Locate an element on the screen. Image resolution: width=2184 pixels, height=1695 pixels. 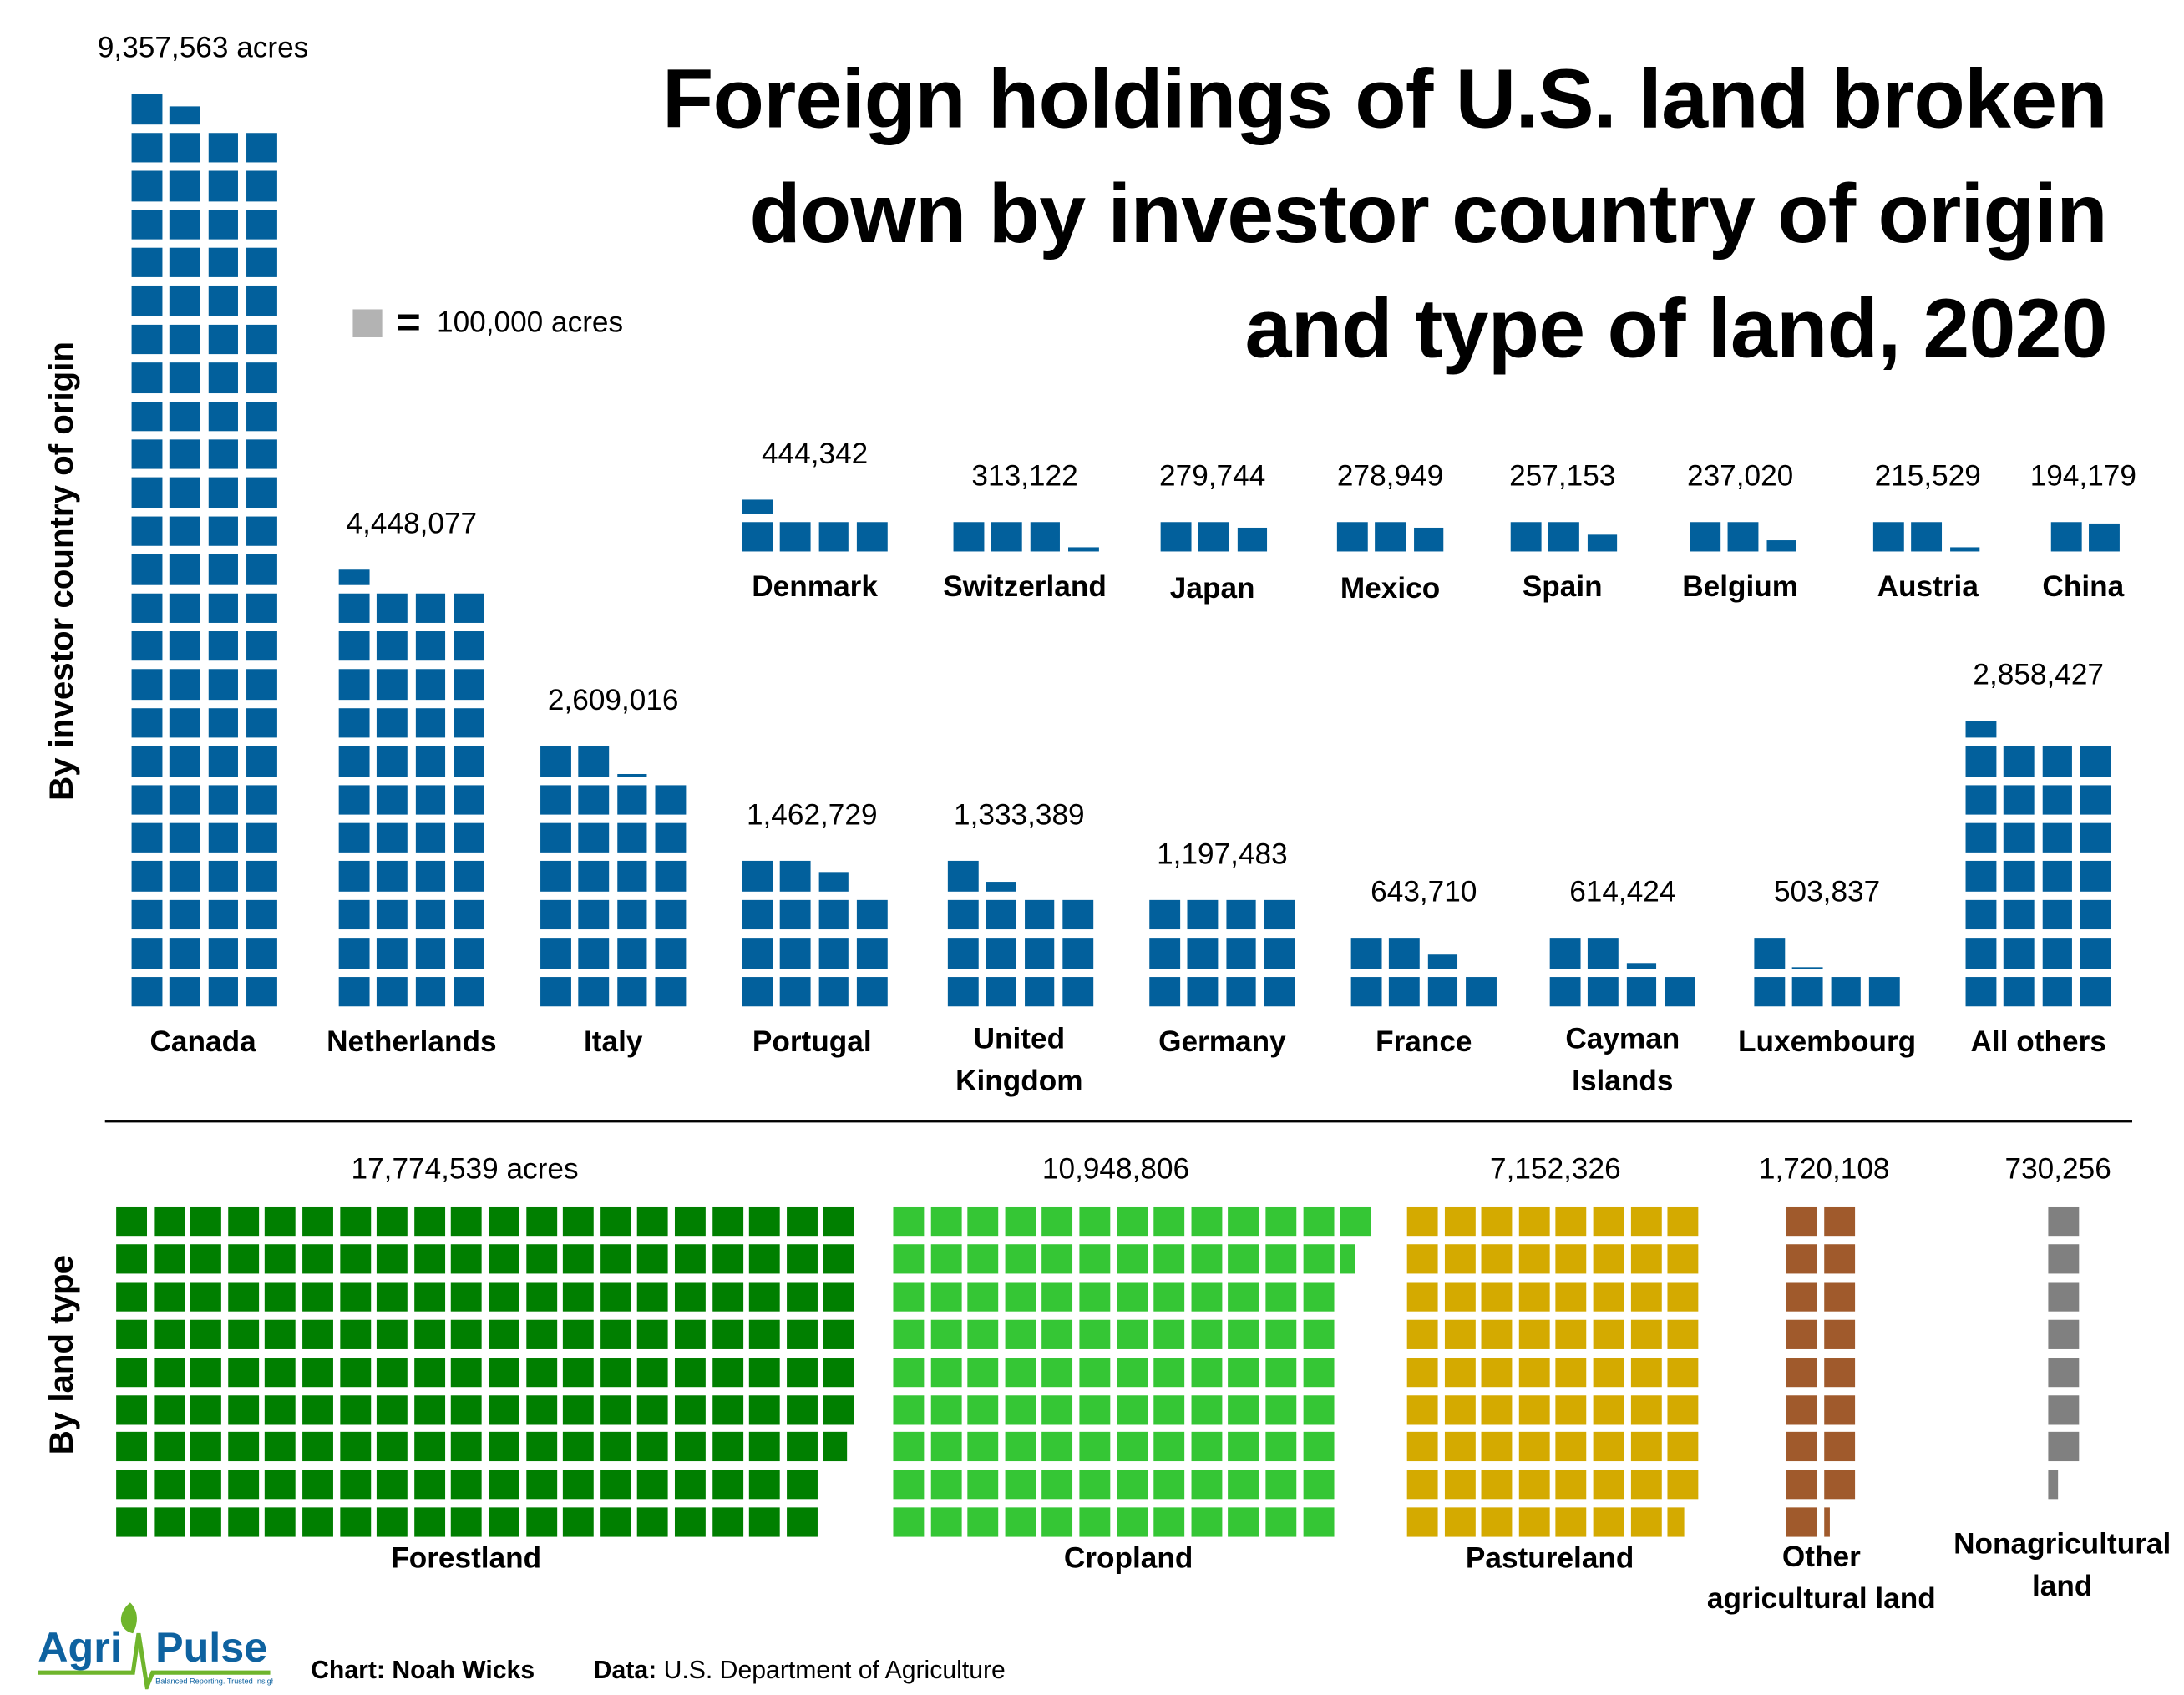
category-label-united-kingdom: United Kingdom is located at coordinates (1019, 1061).